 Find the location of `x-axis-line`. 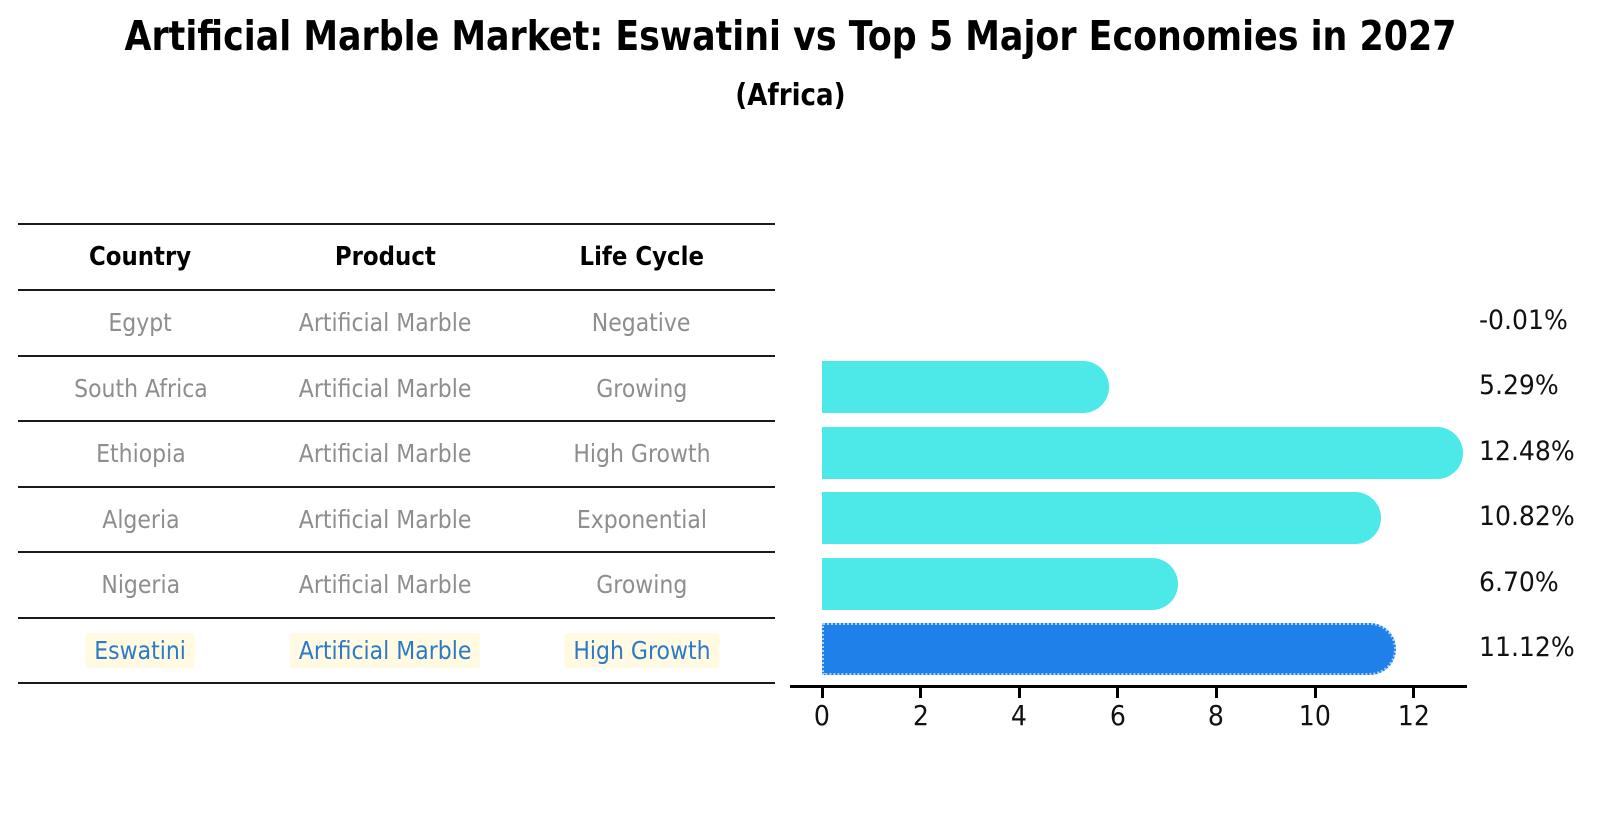

x-axis-line is located at coordinates (1128, 686).